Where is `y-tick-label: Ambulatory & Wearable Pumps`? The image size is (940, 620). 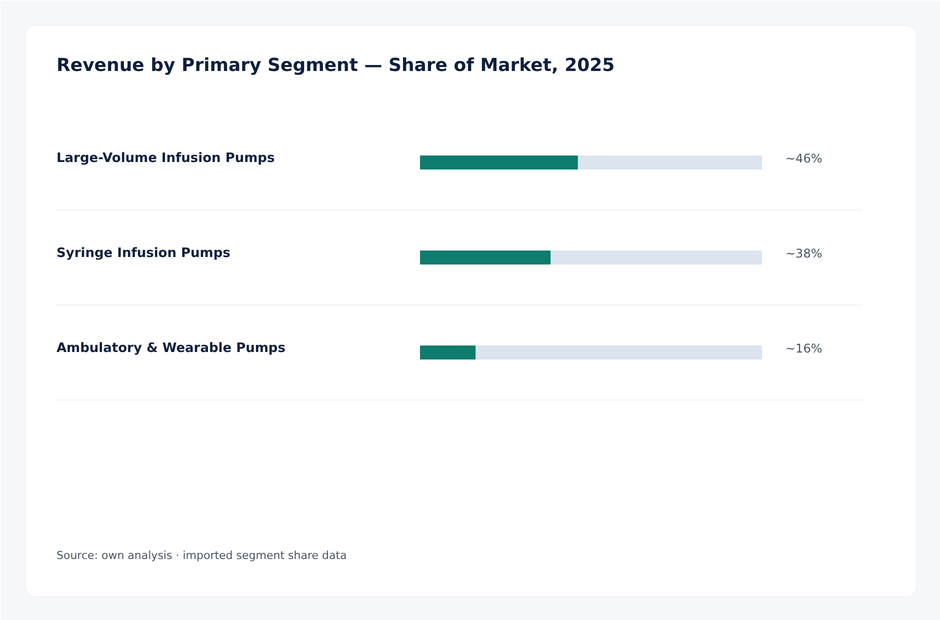 y-tick-label: Ambulatory & Wearable Pumps is located at coordinates (171, 348).